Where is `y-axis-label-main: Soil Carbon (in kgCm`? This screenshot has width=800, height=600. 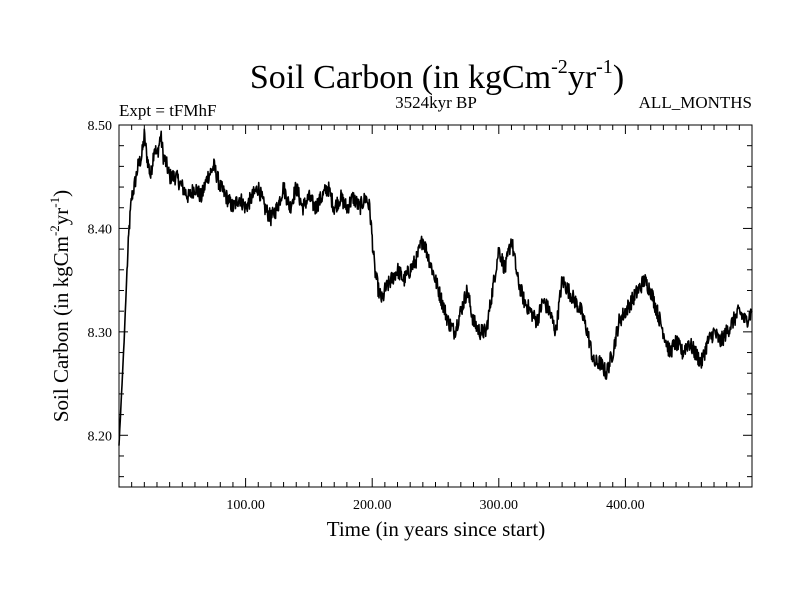 y-axis-label-main: Soil Carbon (in kgCm is located at coordinates (61, 329).